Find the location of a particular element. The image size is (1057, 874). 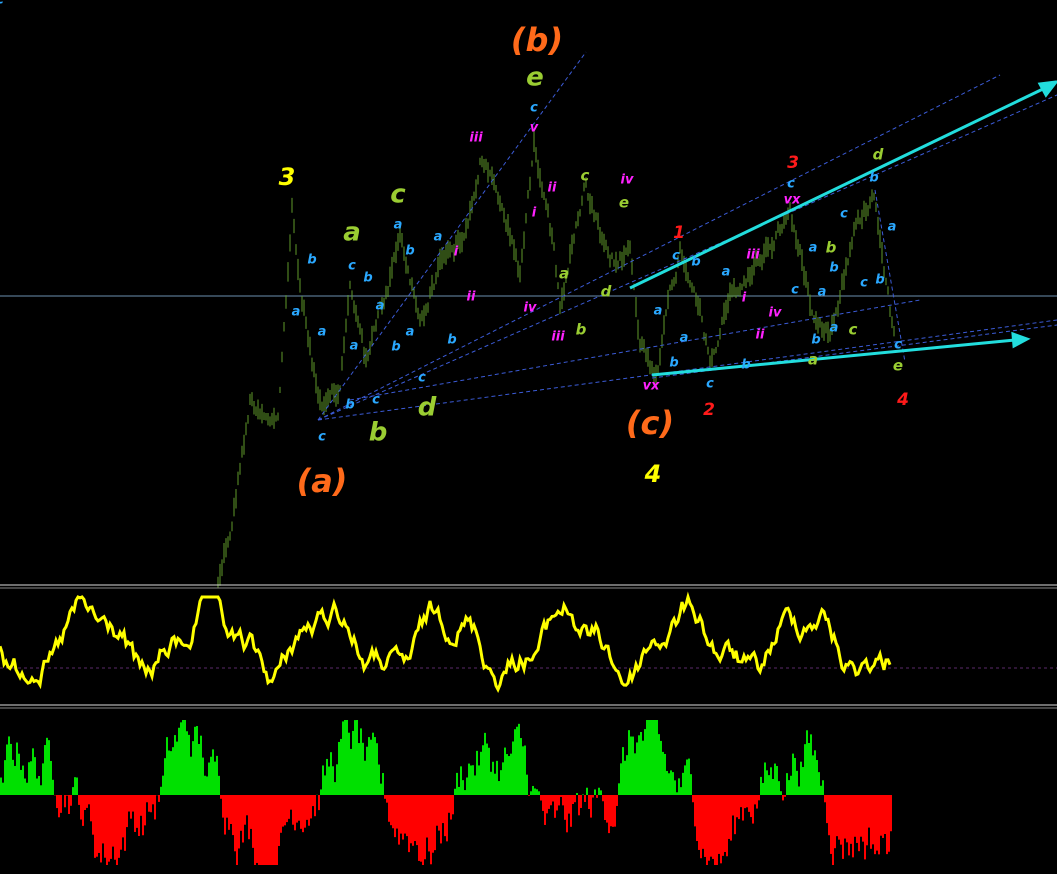

wave-label: b is located at coordinates (409, 251).